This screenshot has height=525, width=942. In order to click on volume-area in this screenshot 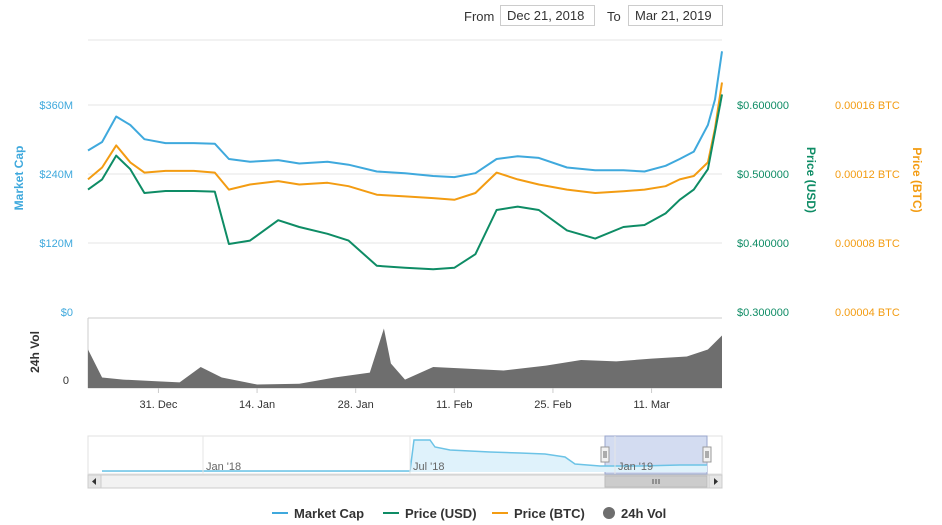, I will do `click(405, 358)`.